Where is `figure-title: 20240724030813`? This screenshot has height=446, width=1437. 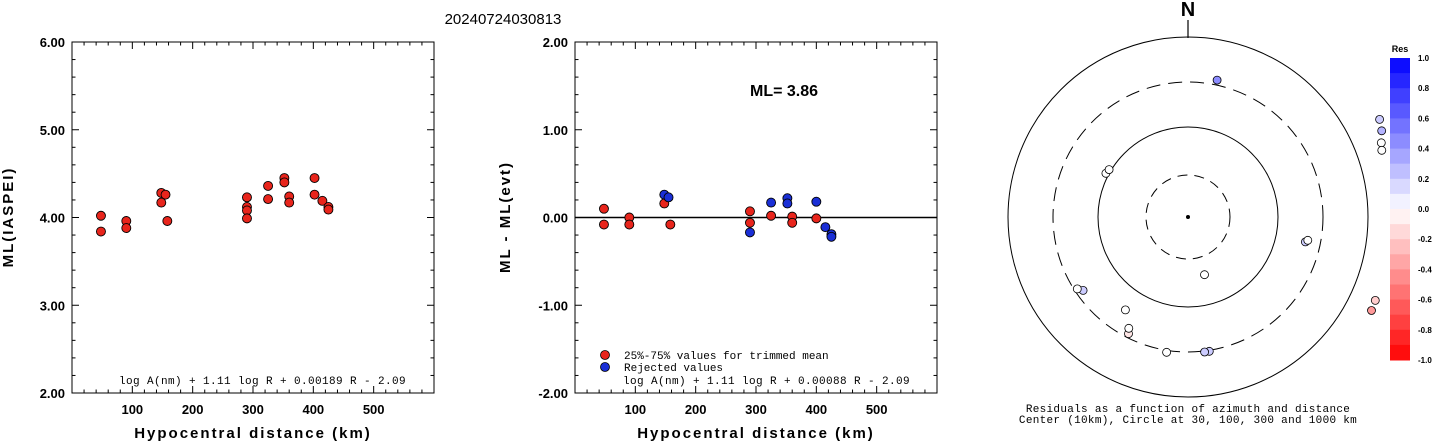
figure-title: 20240724030813 is located at coordinates (503, 19).